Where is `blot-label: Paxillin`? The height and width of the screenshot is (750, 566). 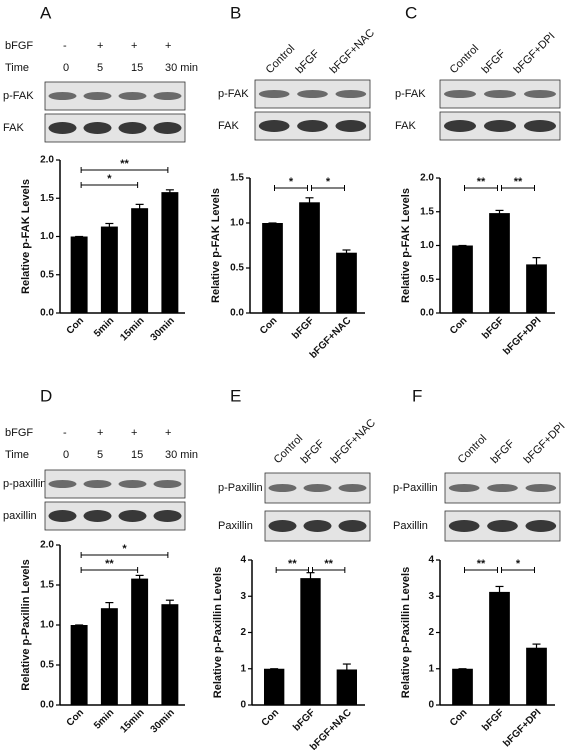
blot-label: Paxillin is located at coordinates (410, 526).